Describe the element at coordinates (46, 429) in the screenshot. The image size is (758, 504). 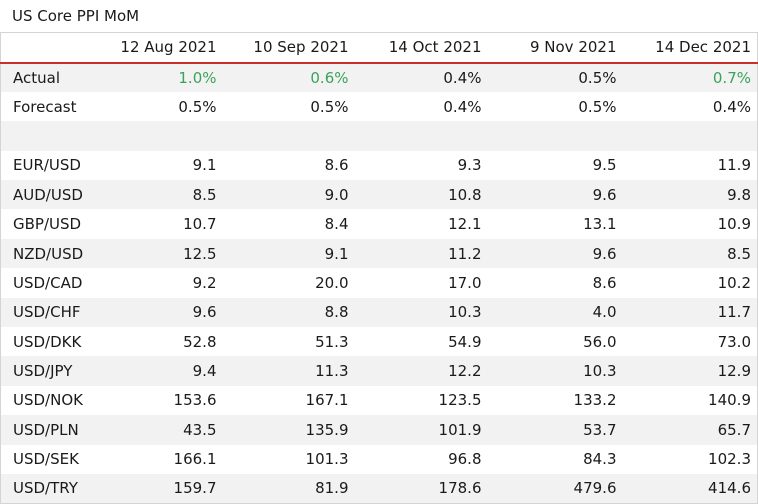
I see `pair-label: USD/PLN` at that location.